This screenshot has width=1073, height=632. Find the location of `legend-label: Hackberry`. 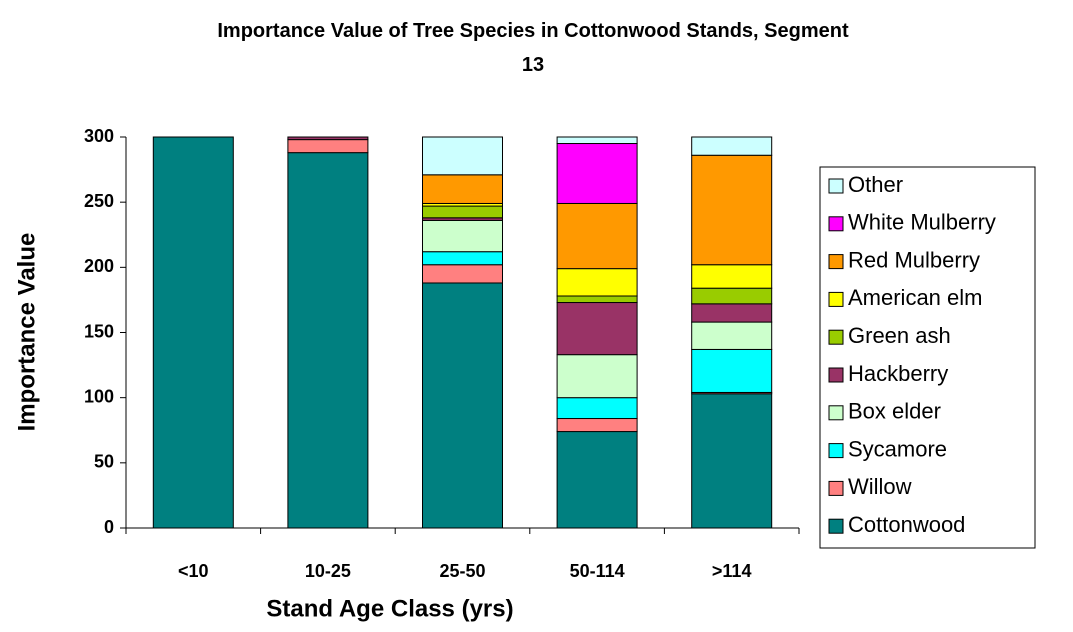

legend-label: Hackberry is located at coordinates (898, 373).